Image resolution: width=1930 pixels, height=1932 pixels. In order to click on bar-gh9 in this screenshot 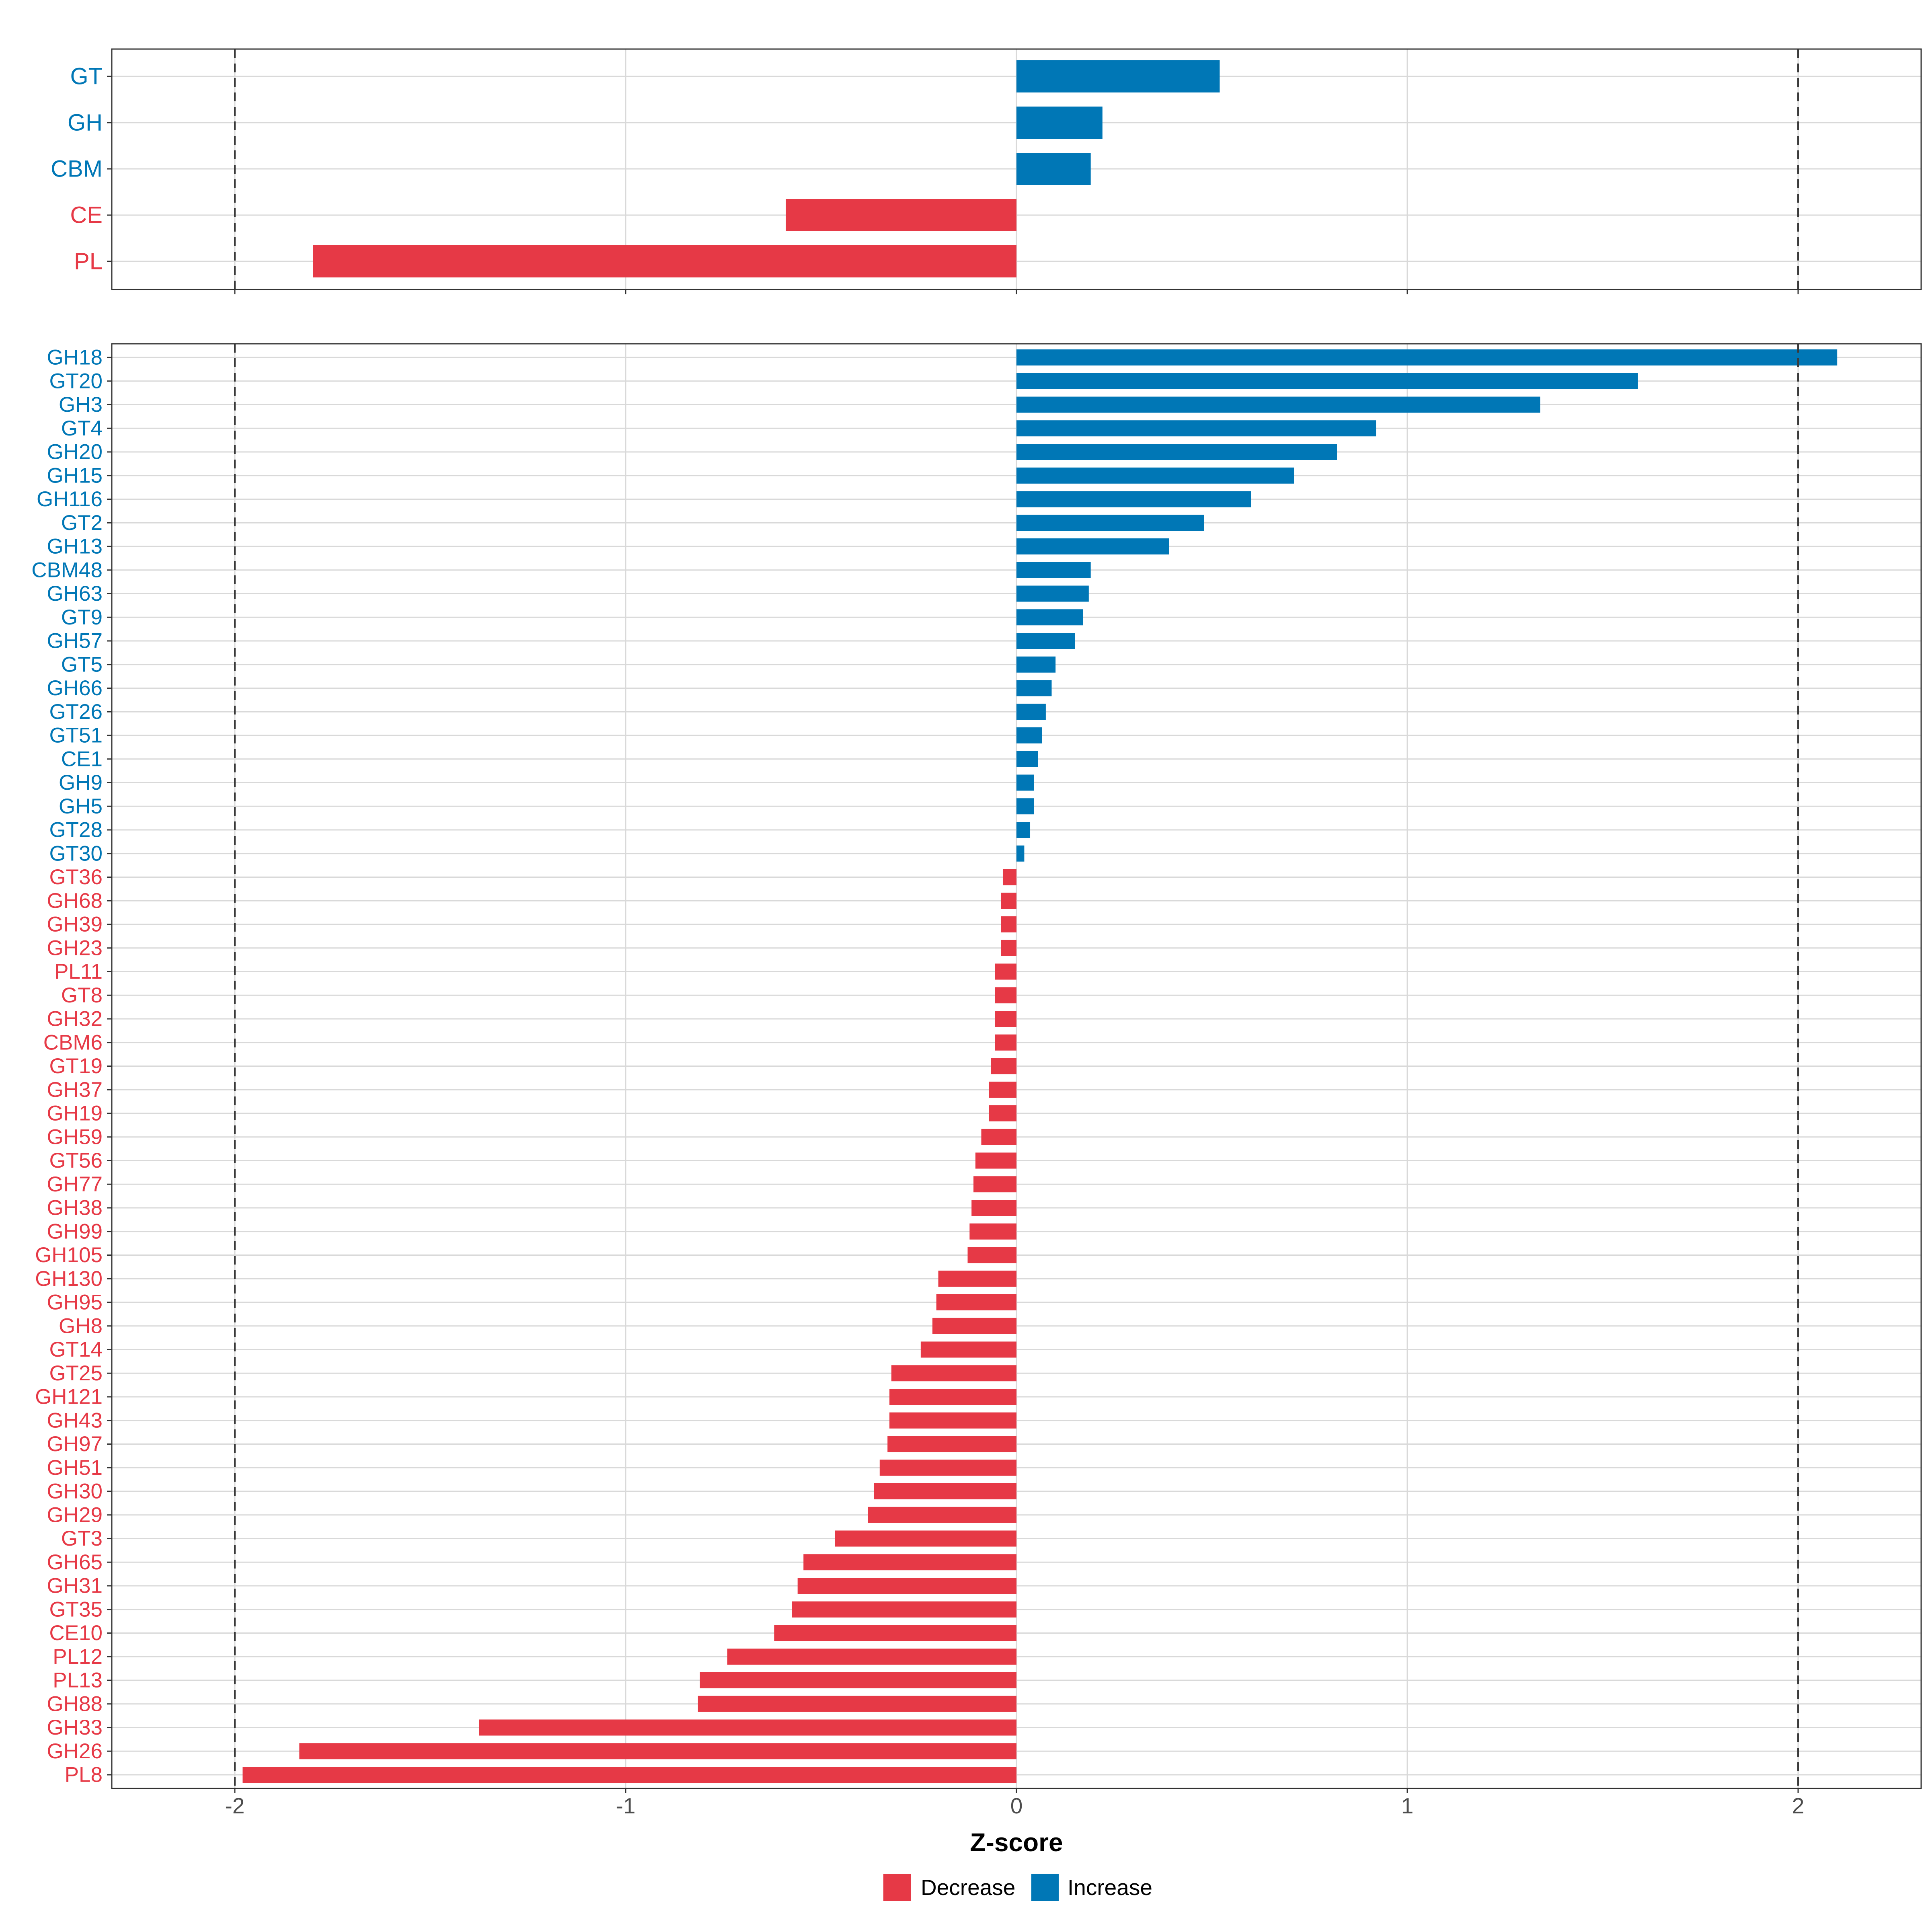, I will do `click(1025, 782)`.